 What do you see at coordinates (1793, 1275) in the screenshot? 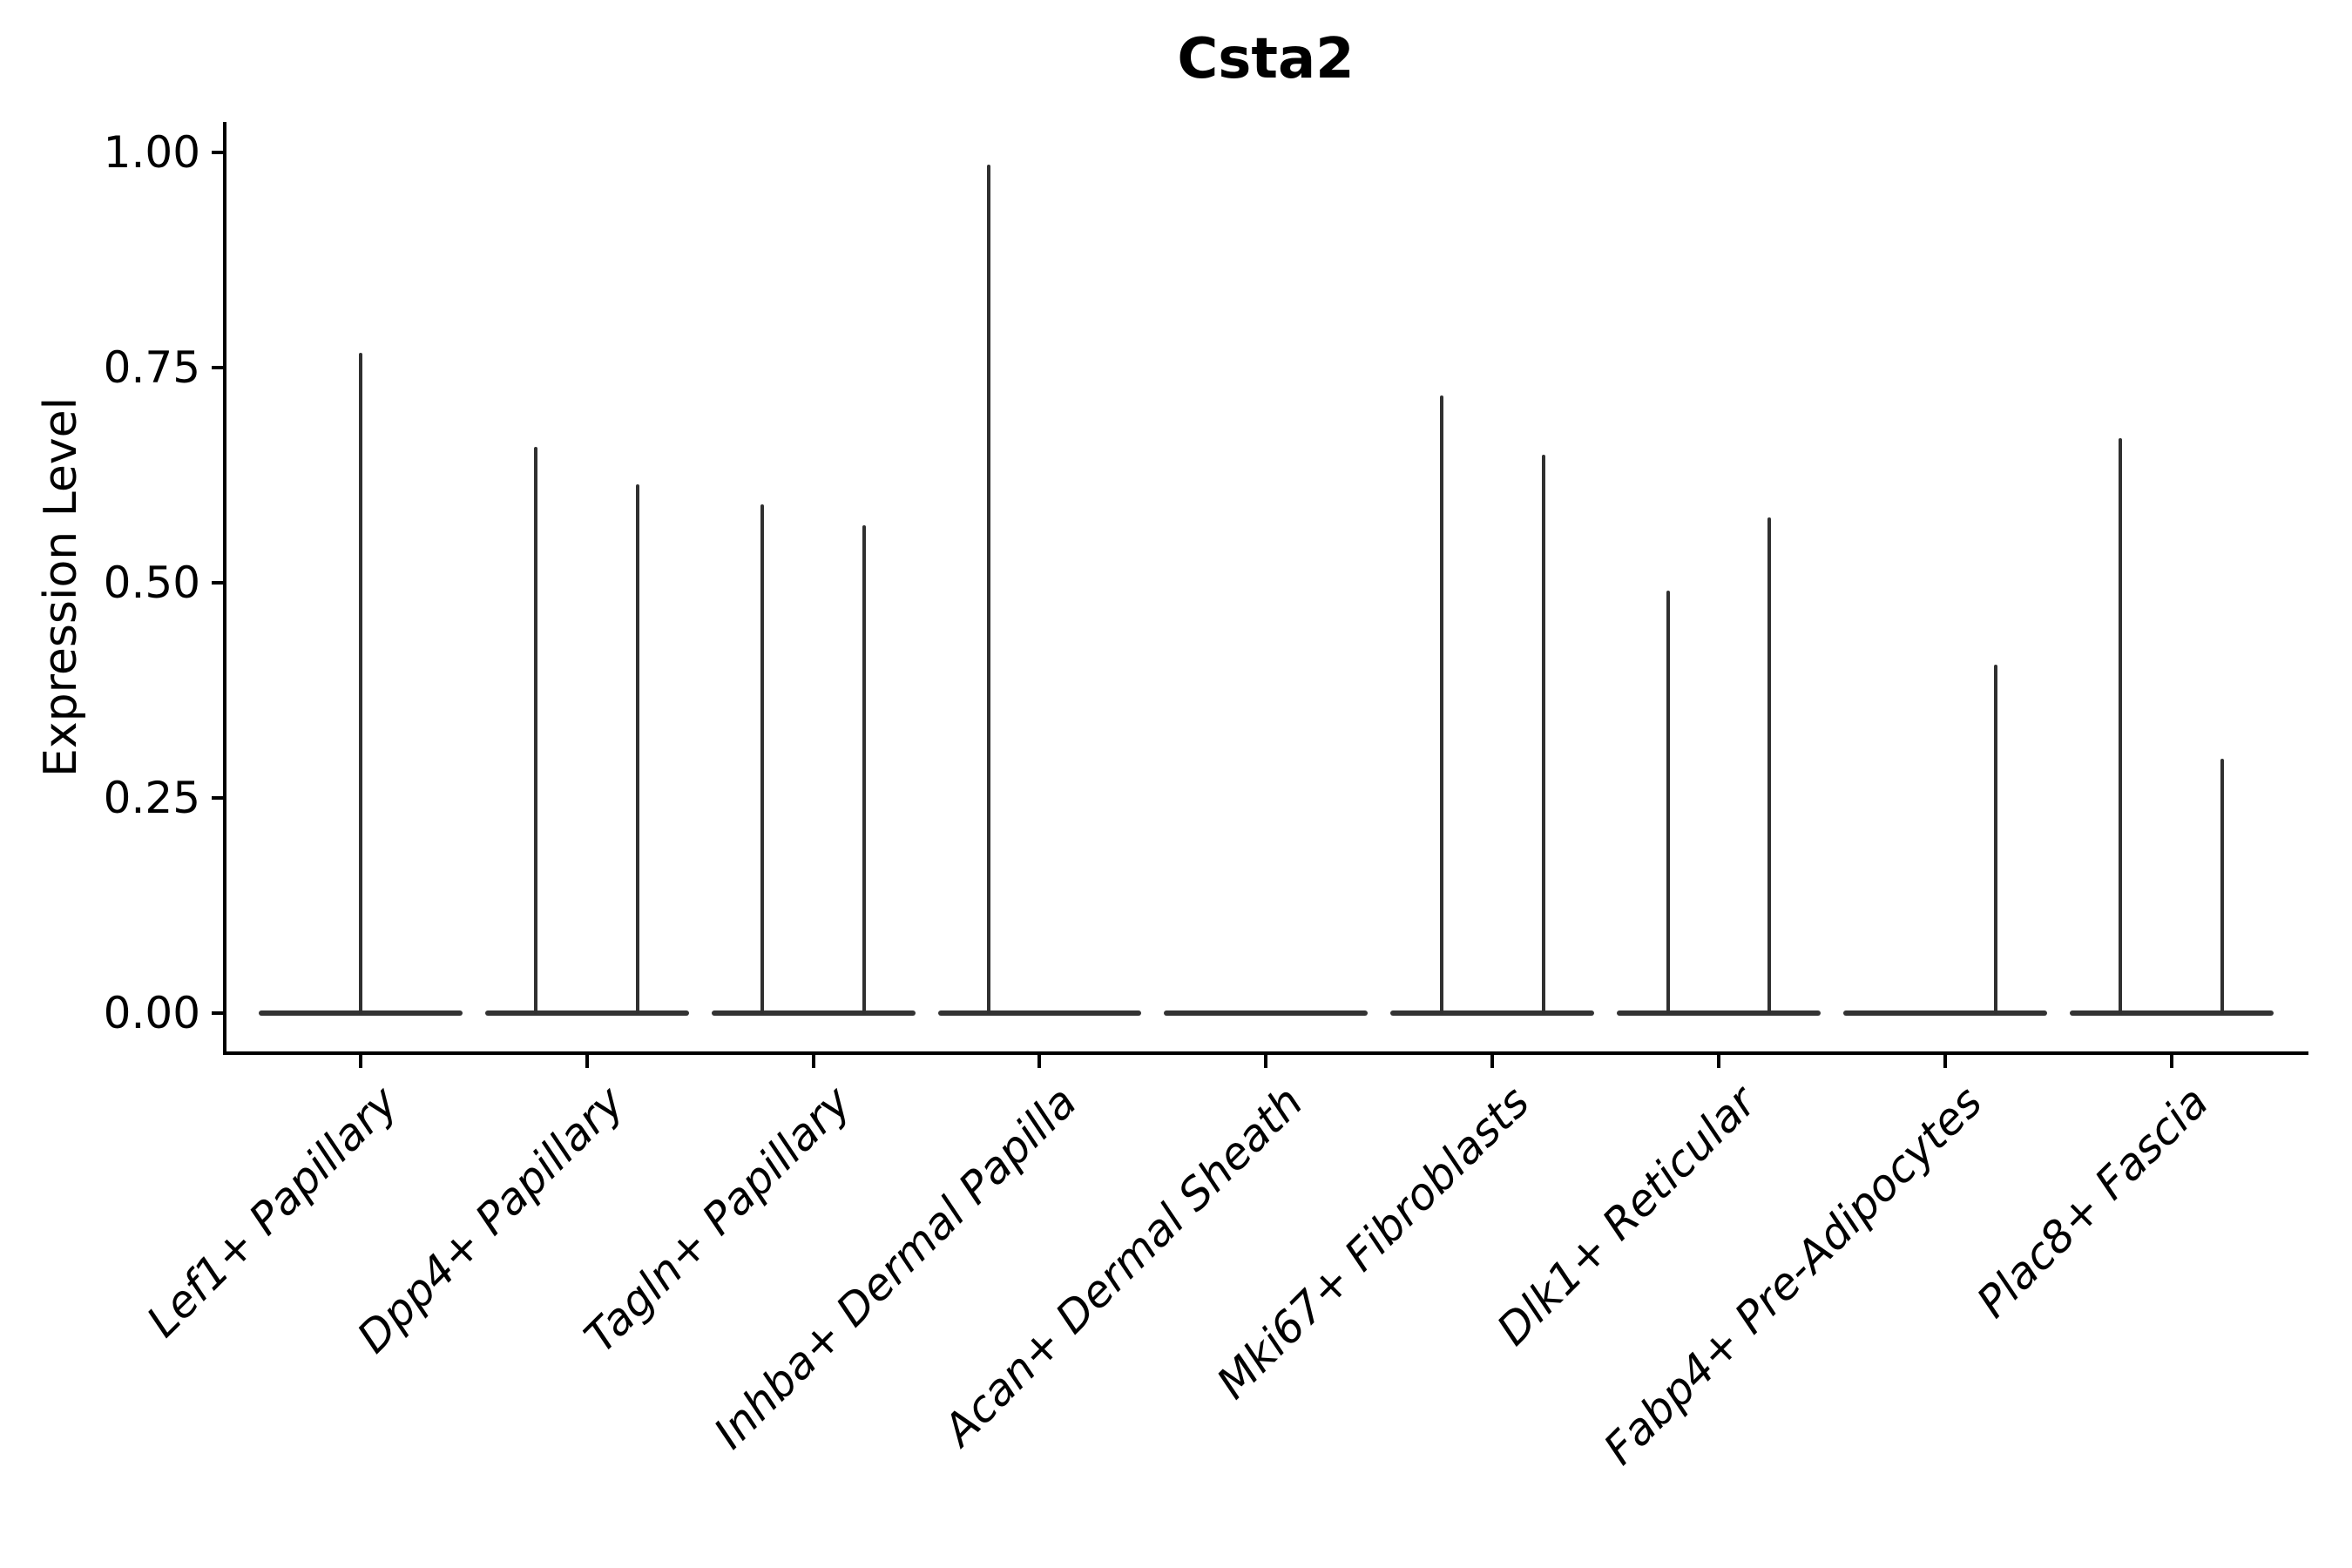
I see `x-tick-label: Fabp4+ Pre-Adipocytes` at bounding box center [1793, 1275].